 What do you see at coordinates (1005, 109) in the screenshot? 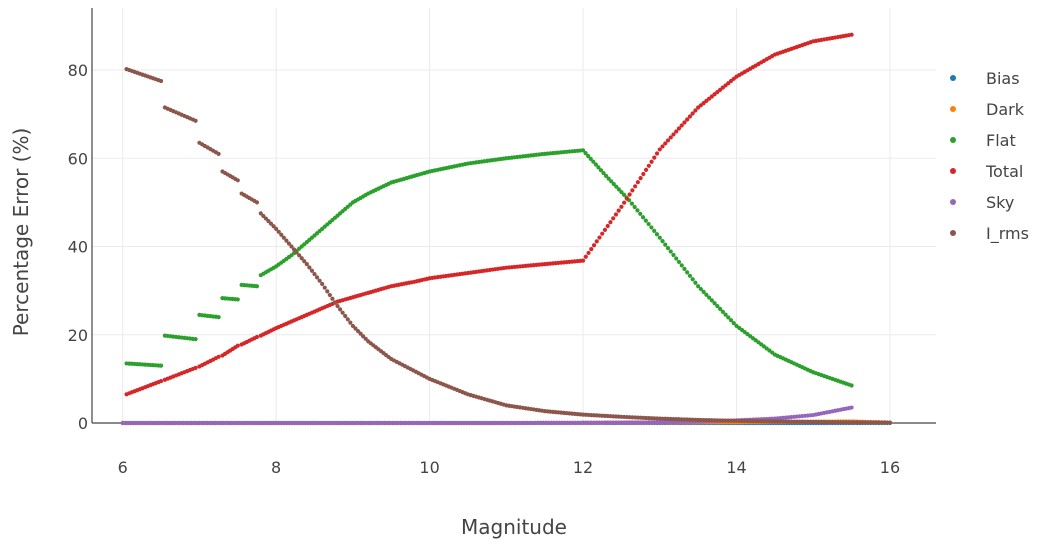
I see `legend-label: Dark` at bounding box center [1005, 109].